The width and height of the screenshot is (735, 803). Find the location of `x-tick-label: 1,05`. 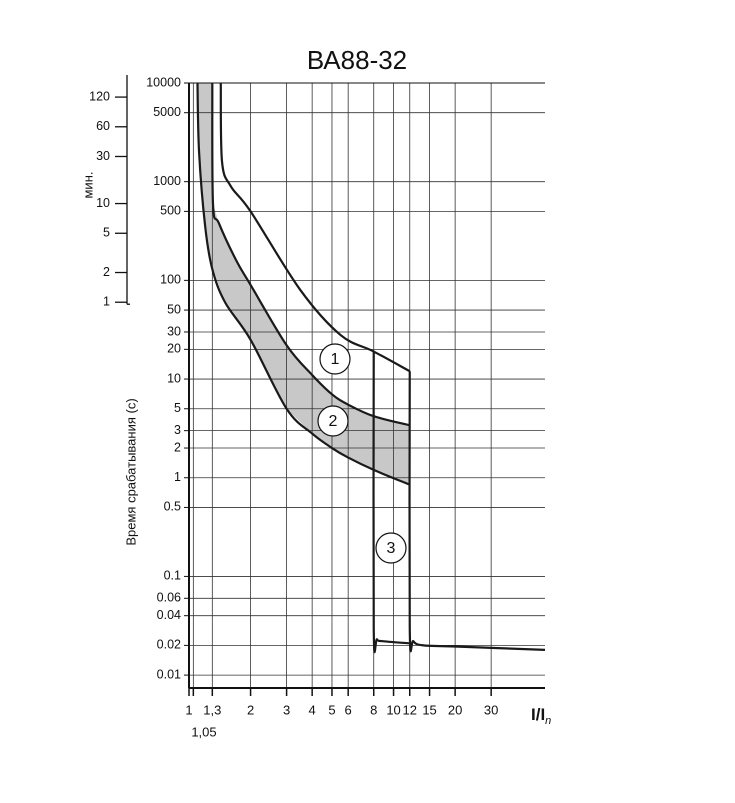

x-tick-label: 1,05 is located at coordinates (203, 731).